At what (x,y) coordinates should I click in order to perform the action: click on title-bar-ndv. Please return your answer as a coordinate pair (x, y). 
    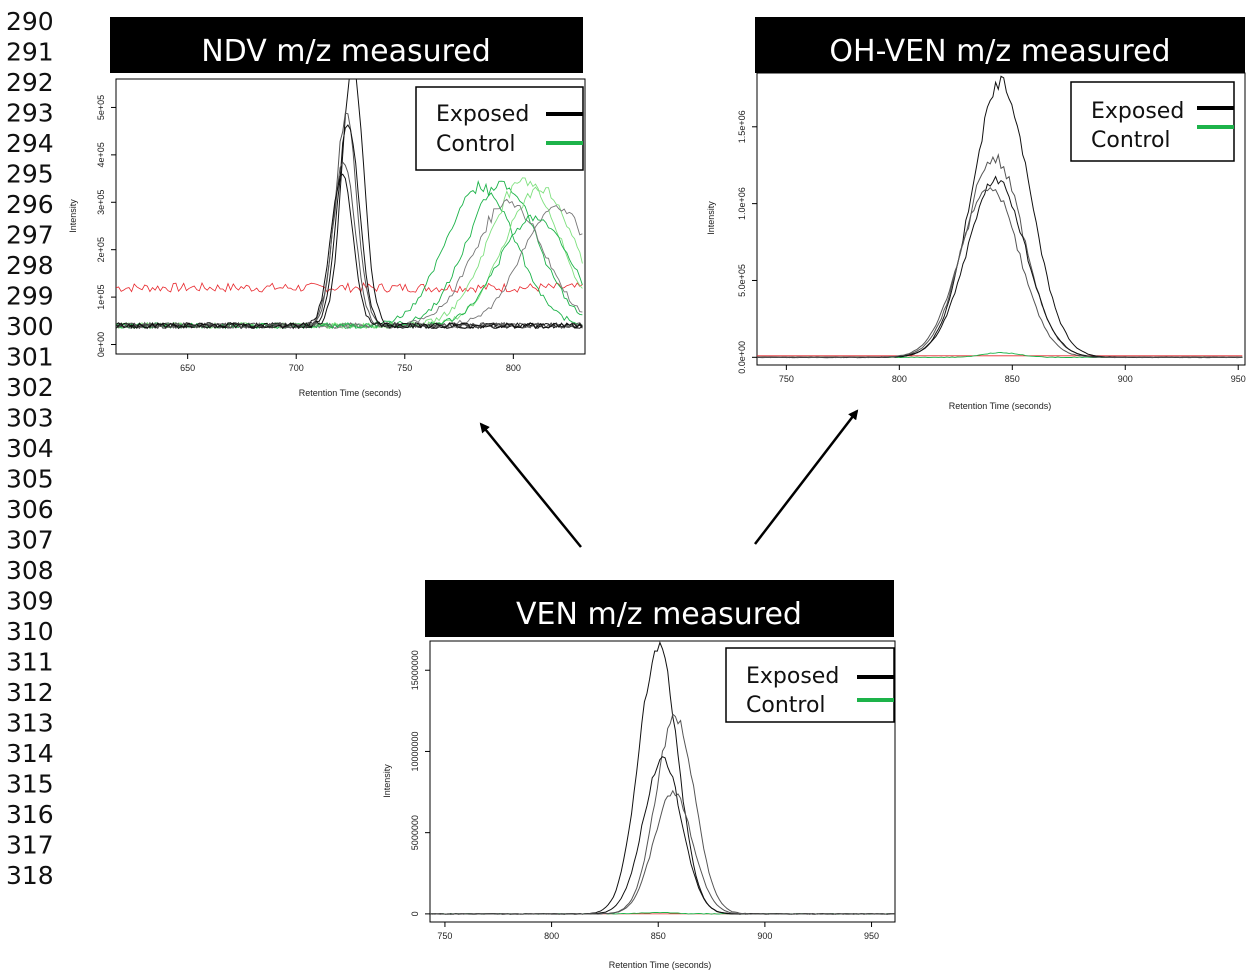
    Looking at the image, I should click on (346, 45).